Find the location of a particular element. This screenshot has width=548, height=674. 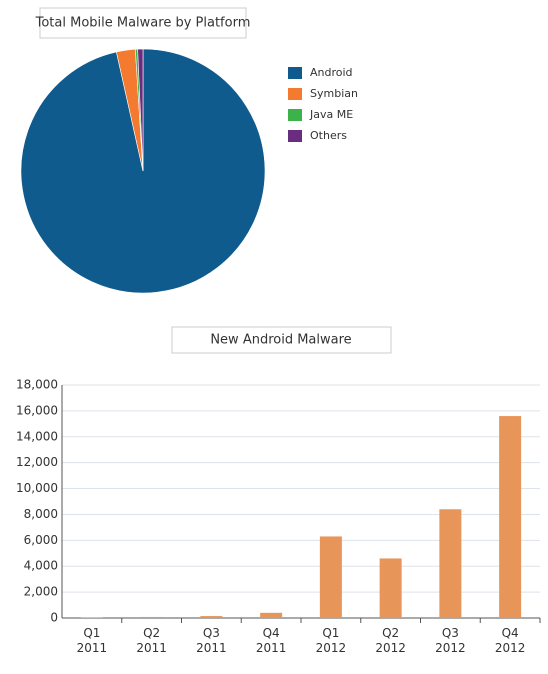

x-tick-label: Q1 2011 is located at coordinates (92, 640).